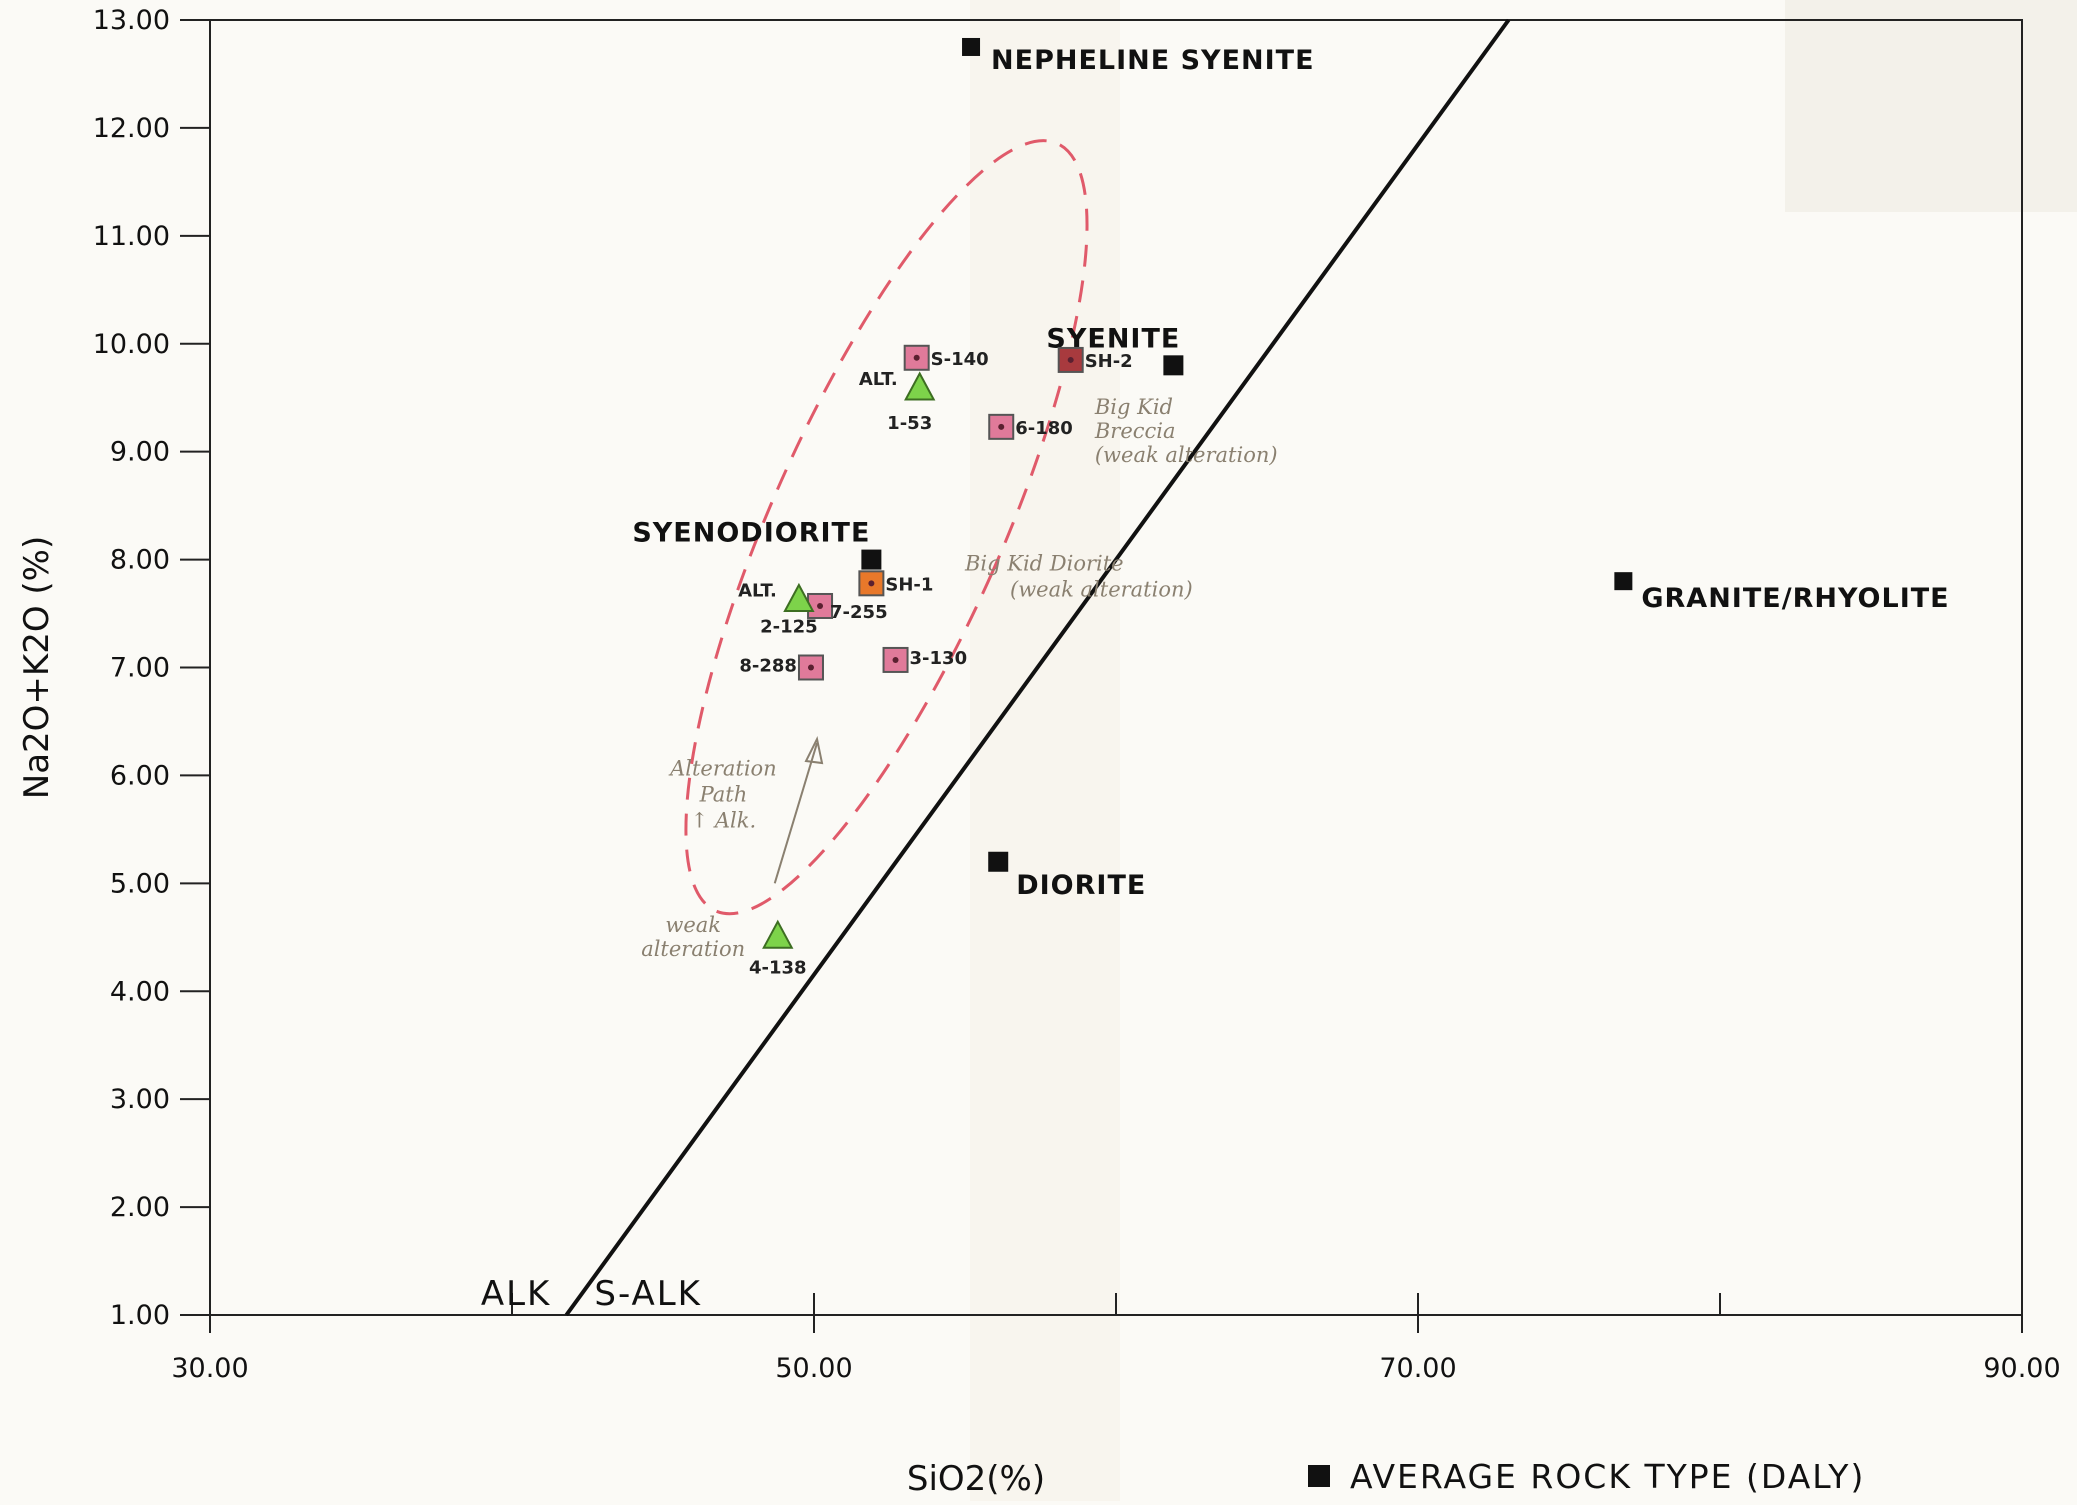  What do you see at coordinates (2021, 1368) in the screenshot?
I see `x-tick-label: 90.00` at bounding box center [2021, 1368].